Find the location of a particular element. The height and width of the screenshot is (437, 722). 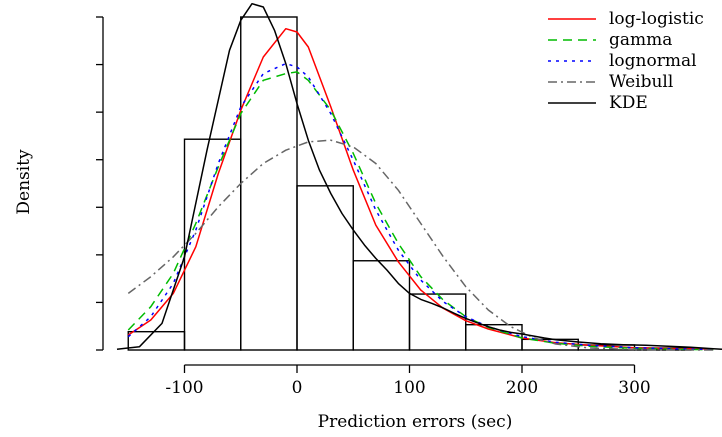

x-tick-label: 300 is located at coordinates (634, 388).